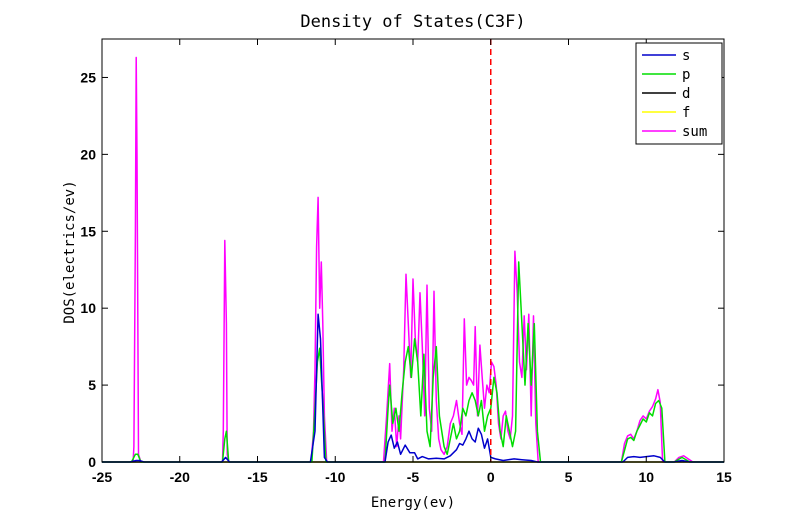  I want to click on x-tick-label: 0, so click(491, 477).